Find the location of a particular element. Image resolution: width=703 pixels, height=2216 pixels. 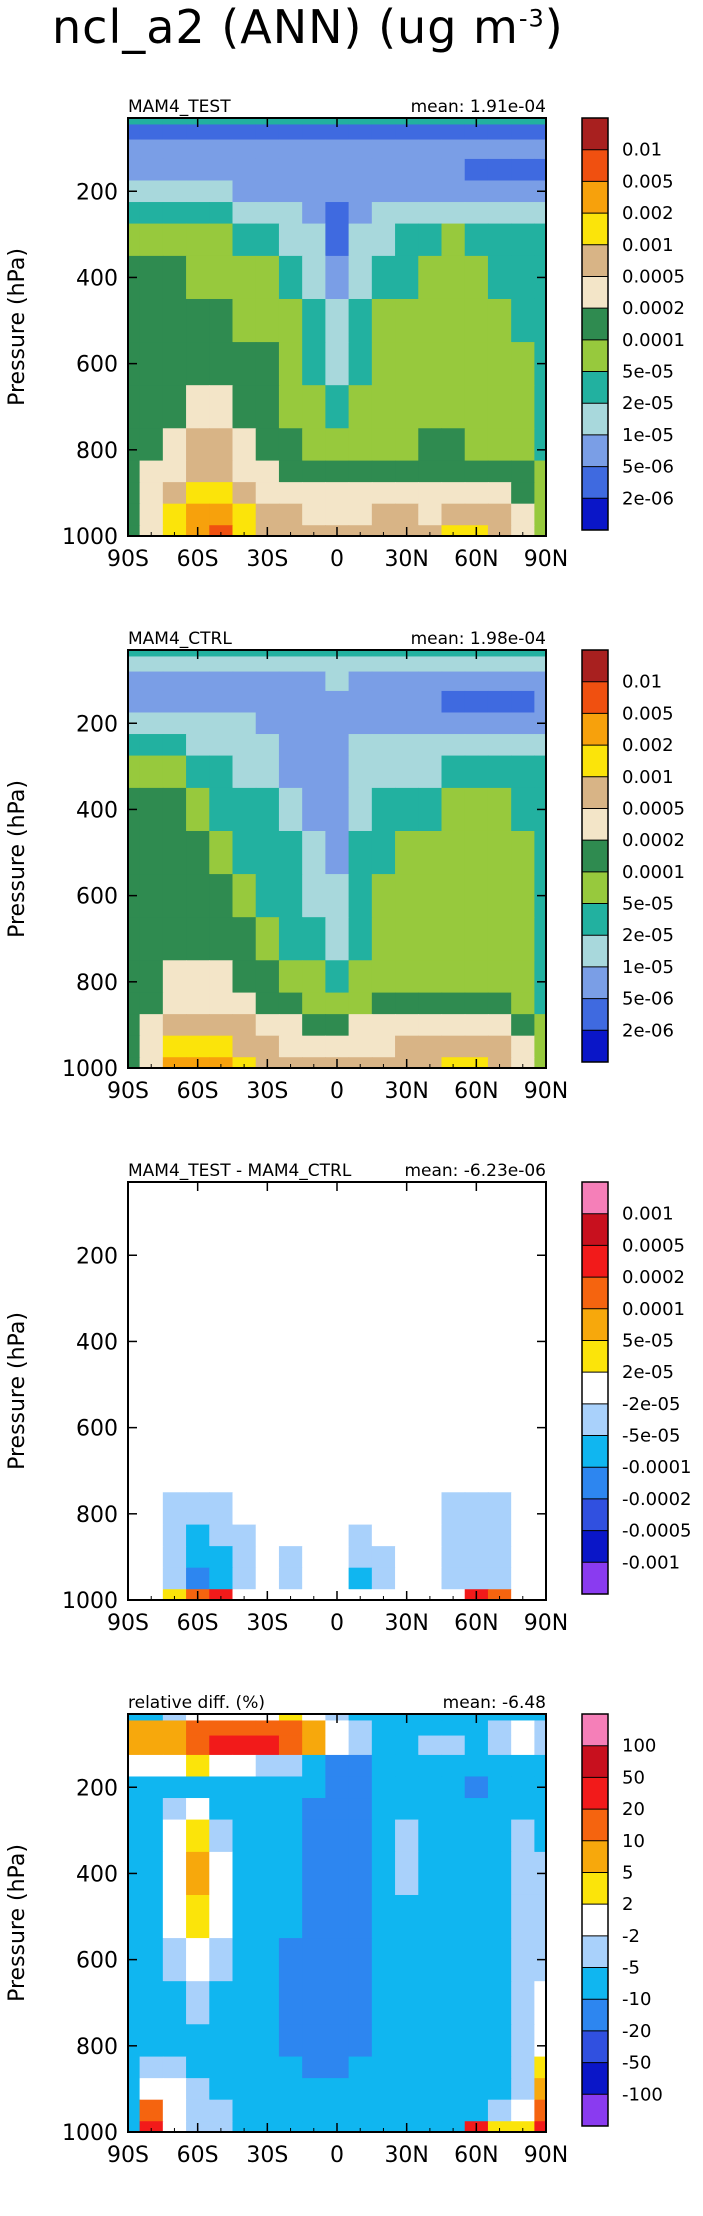

contour-field is located at coordinates (337, 1923).